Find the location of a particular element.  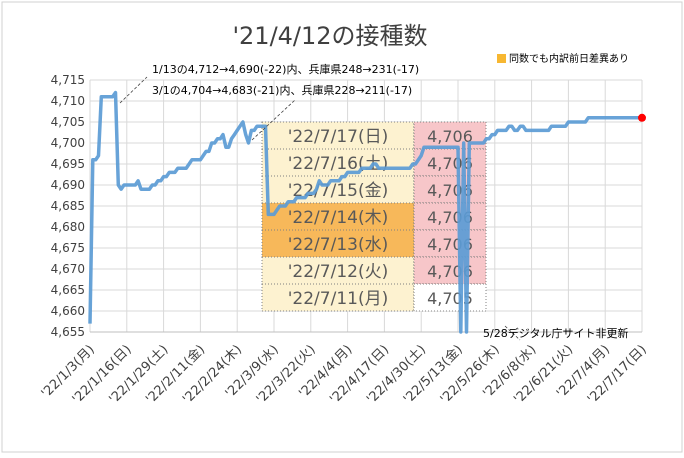

annotation-2: 3/1の4,704→4,683(-21)内、兵庫県228→211(-17) is located at coordinates (282, 90).